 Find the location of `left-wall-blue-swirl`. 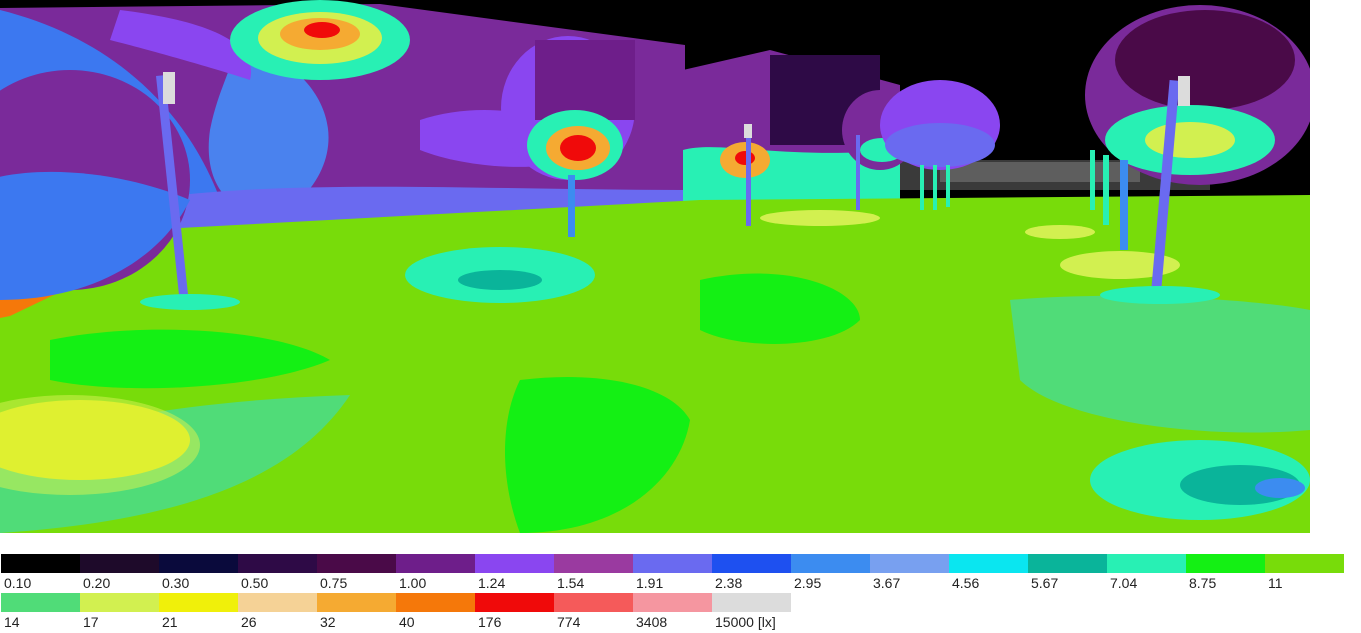

left-wall-blue-swirl is located at coordinates (268, 126).